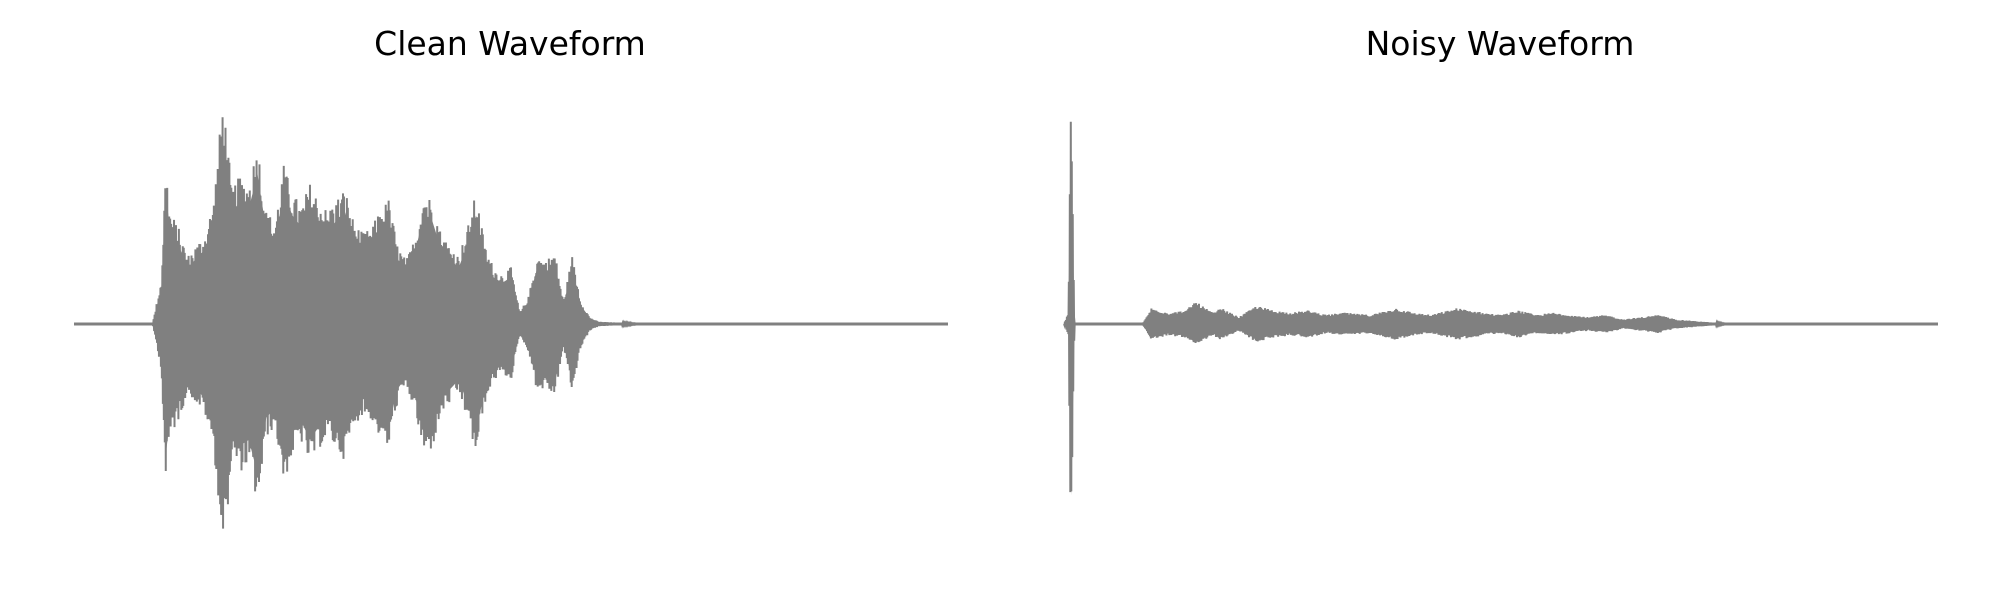 This screenshot has height=600, width=2000. Describe the element at coordinates (1500, 43) in the screenshot. I see `noisy-waveform-title: Noisy Waveform` at that location.